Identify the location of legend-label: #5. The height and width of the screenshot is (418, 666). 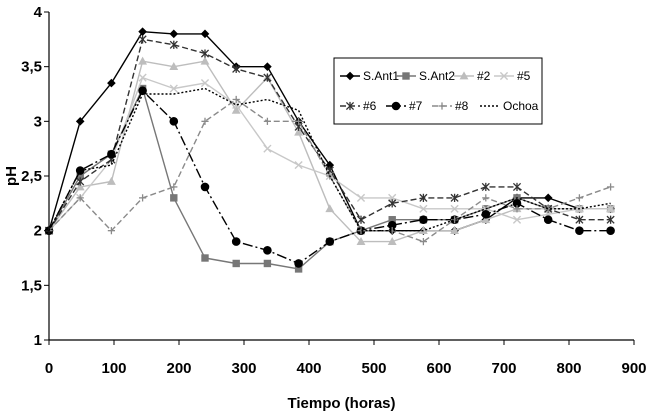
(524, 76).